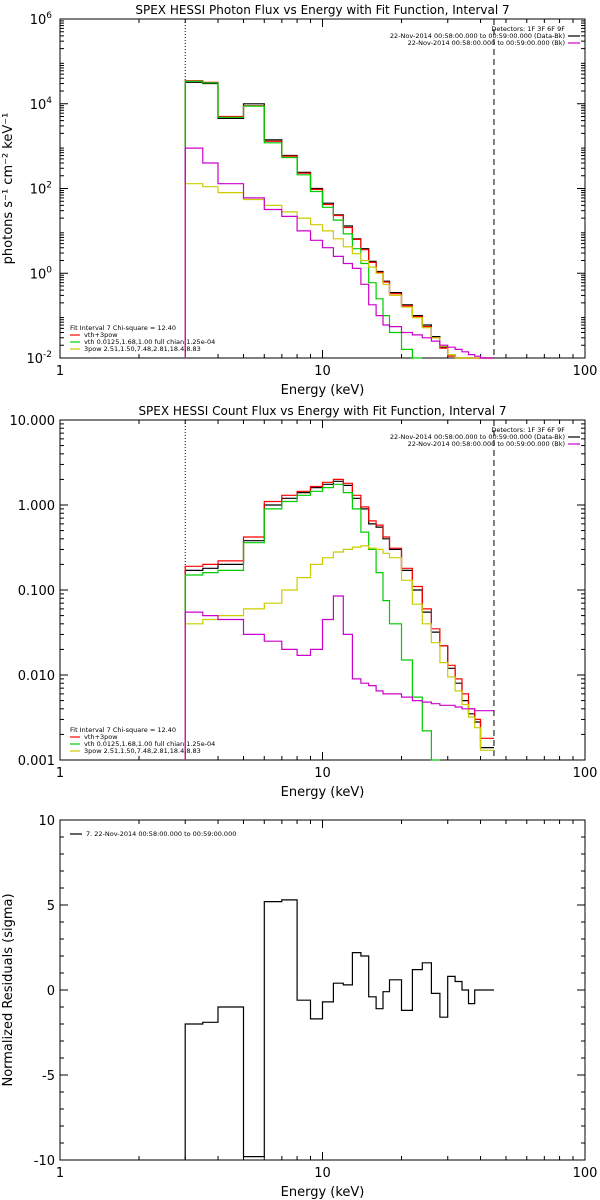 The width and height of the screenshot is (600, 1200). I want to click on y-tick-label: 10⁴, so click(41, 104).